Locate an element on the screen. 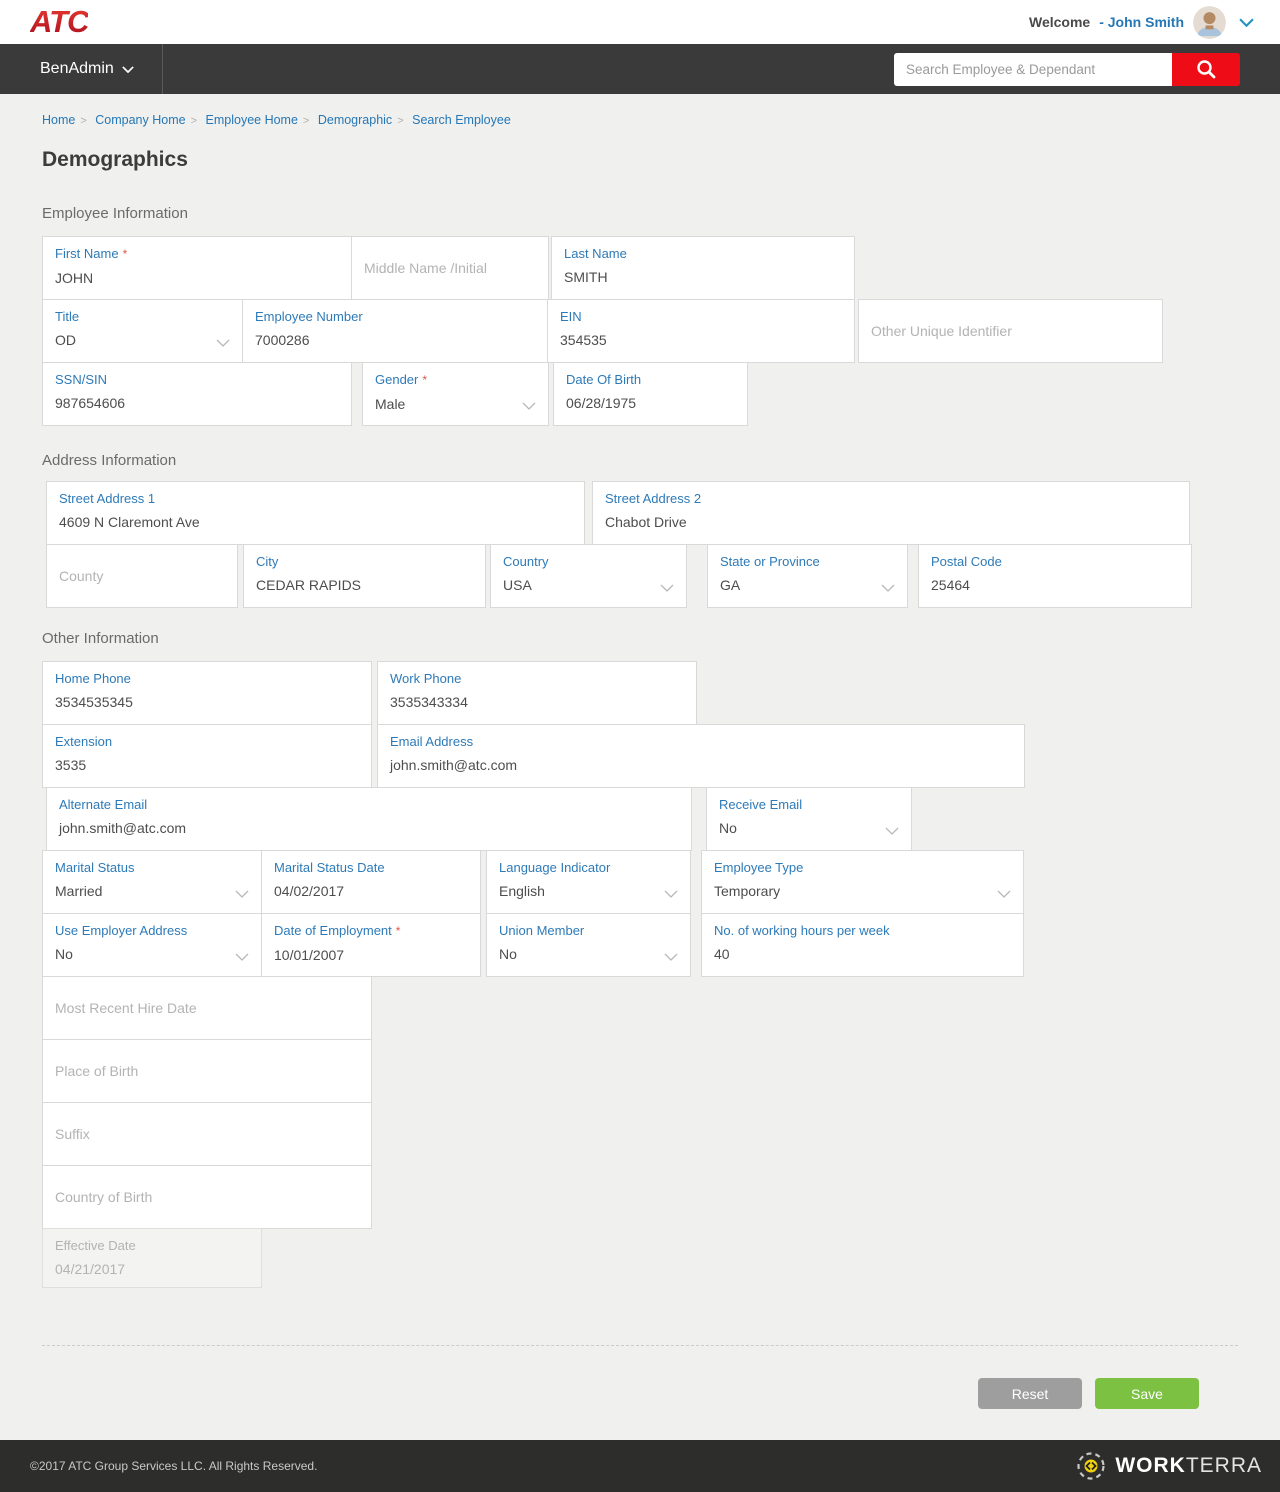  field-value: 25464 is located at coordinates (950, 585).